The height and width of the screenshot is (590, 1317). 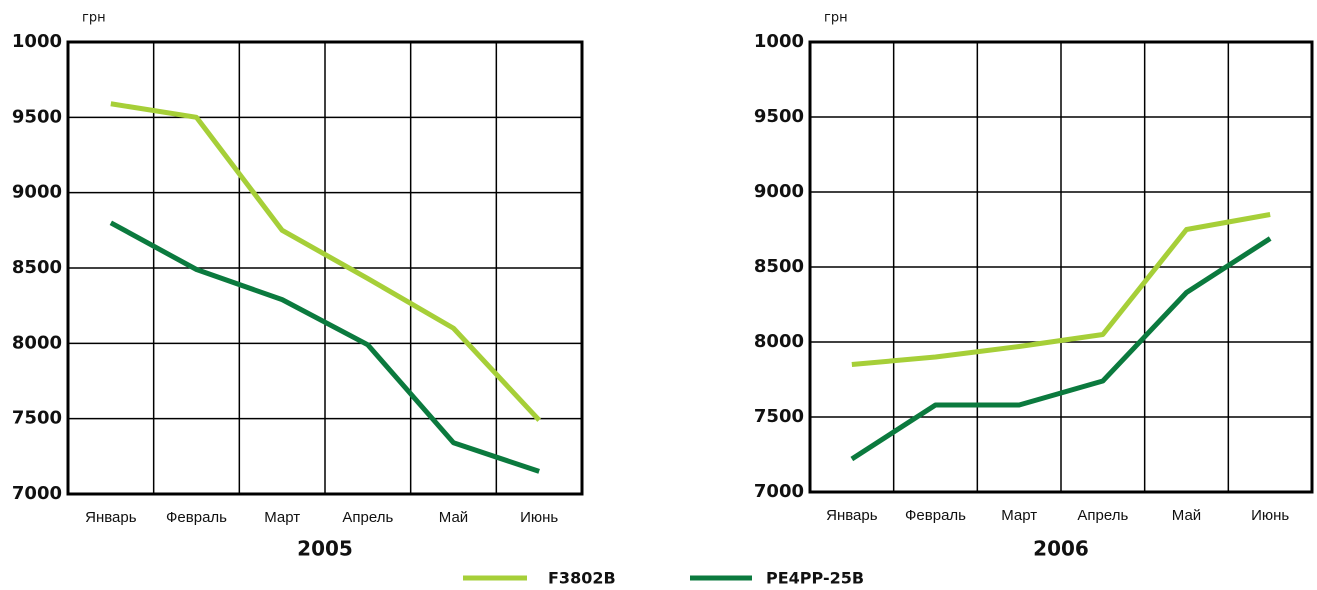 I want to click on chart-title: 2006, so click(x=1061, y=549).